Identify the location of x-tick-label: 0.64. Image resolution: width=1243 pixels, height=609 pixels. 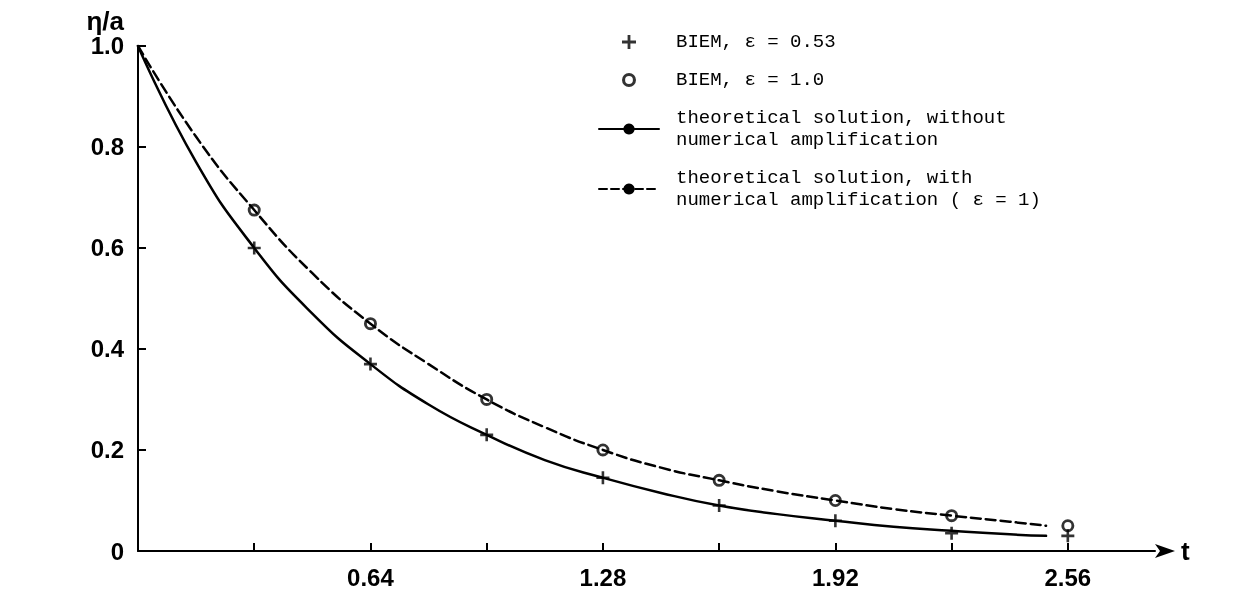
(371, 577).